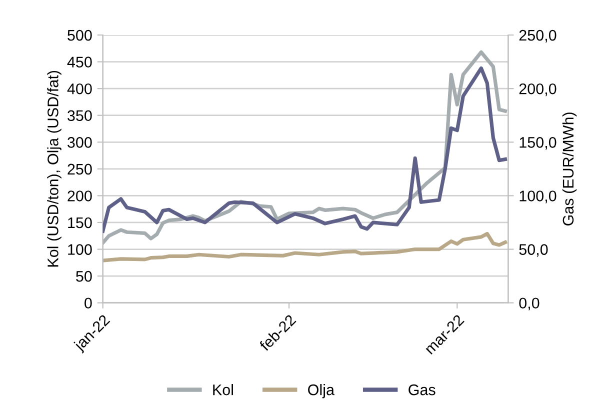 Image resolution: width=605 pixels, height=412 pixels. What do you see at coordinates (422, 390) in the screenshot?
I see `legend-label: Gas` at bounding box center [422, 390].